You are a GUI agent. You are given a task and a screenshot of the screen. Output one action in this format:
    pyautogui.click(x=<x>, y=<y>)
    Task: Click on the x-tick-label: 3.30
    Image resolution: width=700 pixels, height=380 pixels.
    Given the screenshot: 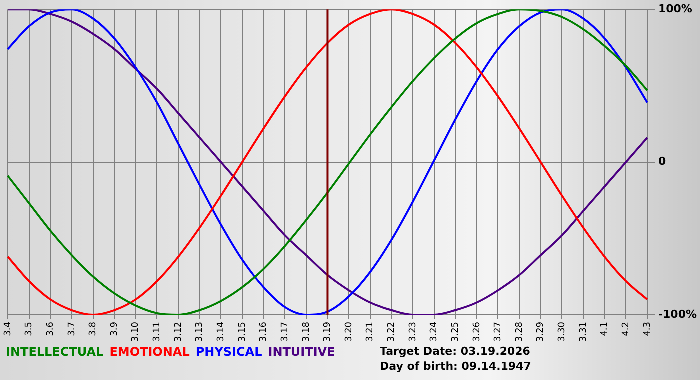 What is the action you would take?
    pyautogui.click(x=563, y=332)
    